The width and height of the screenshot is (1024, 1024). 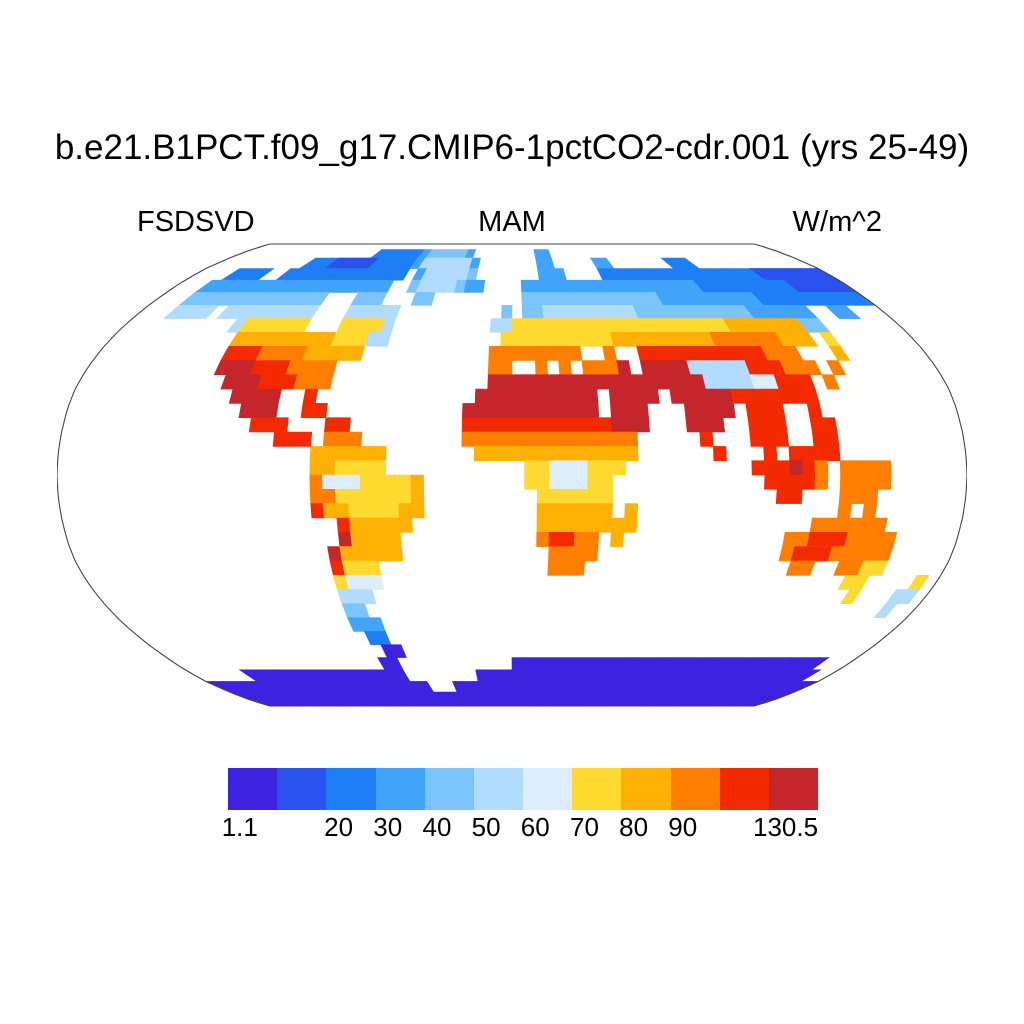 I want to click on colorbar-tick-label: 80, so click(x=634, y=827).